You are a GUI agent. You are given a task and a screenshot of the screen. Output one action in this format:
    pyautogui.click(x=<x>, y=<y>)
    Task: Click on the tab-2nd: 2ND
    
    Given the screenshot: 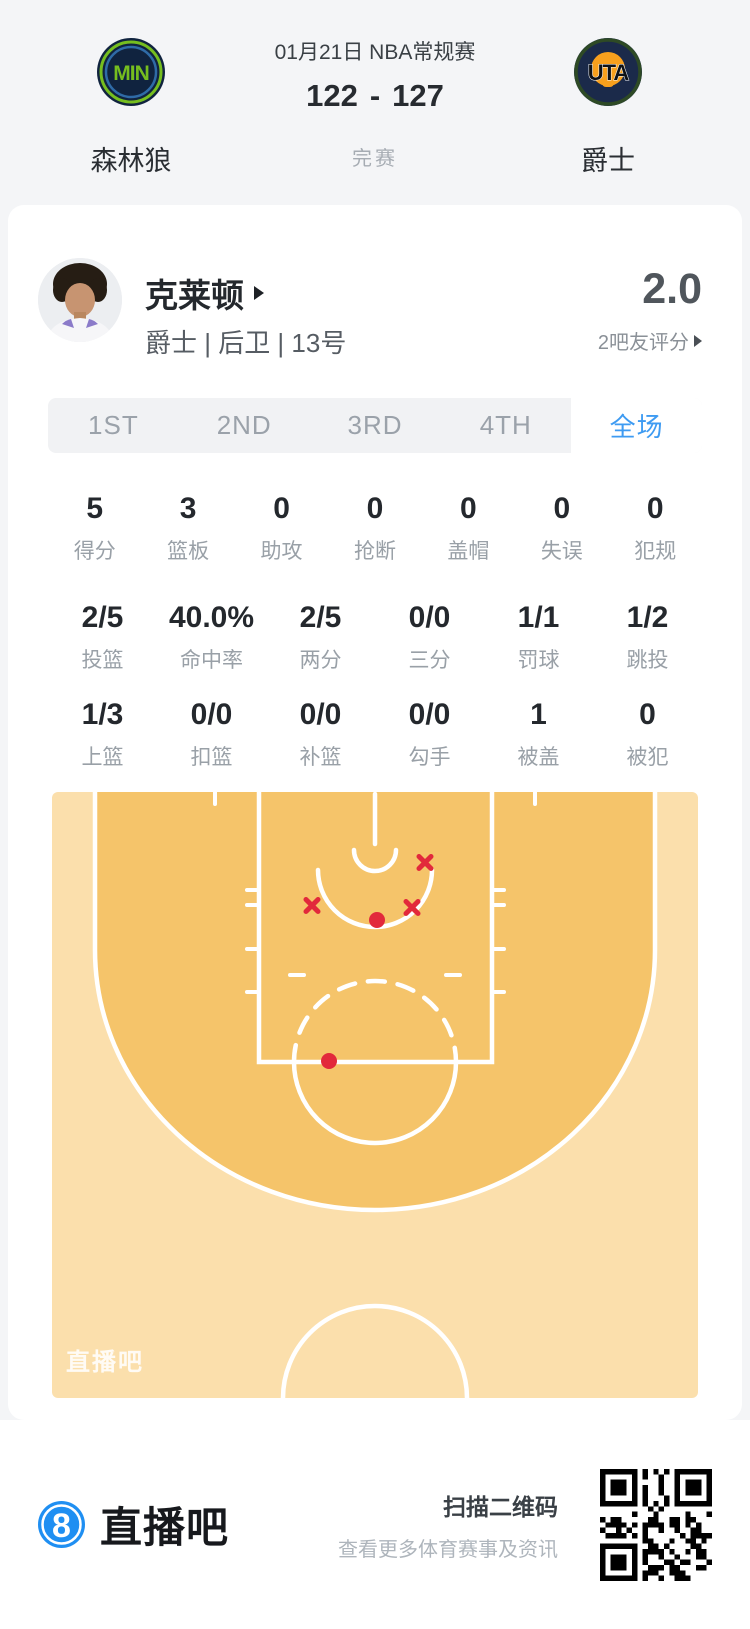 What is the action you would take?
    pyautogui.click(x=244, y=425)
    